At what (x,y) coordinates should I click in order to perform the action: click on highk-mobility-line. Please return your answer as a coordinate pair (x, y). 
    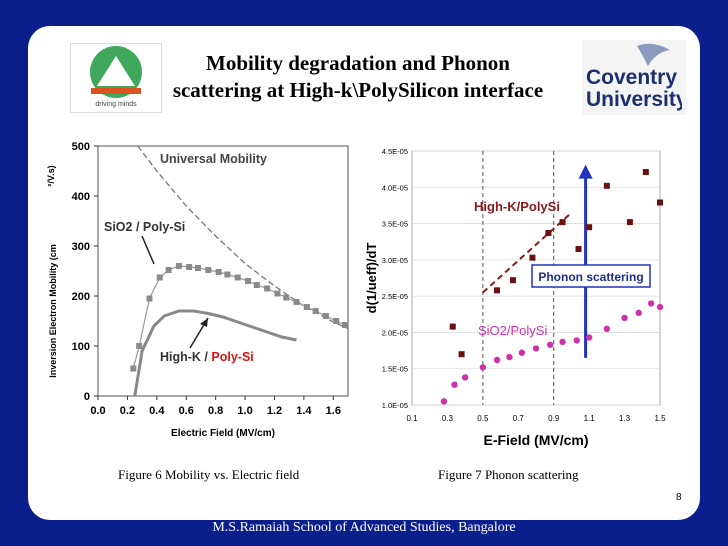
    Looking at the image, I should click on (215, 353).